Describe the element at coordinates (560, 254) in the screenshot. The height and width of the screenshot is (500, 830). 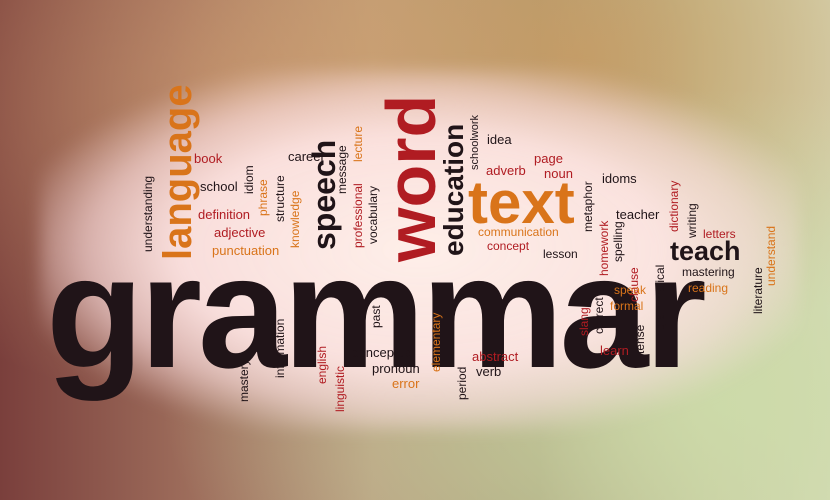
I see `word-lesson: lesson` at that location.